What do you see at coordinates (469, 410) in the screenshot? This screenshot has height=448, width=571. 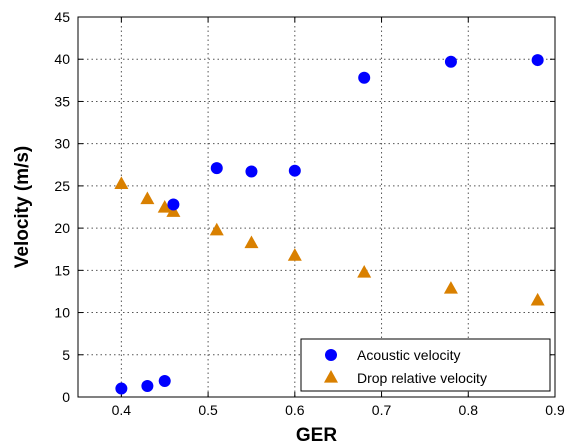 I see `x-tick-label: 0.8` at bounding box center [469, 410].